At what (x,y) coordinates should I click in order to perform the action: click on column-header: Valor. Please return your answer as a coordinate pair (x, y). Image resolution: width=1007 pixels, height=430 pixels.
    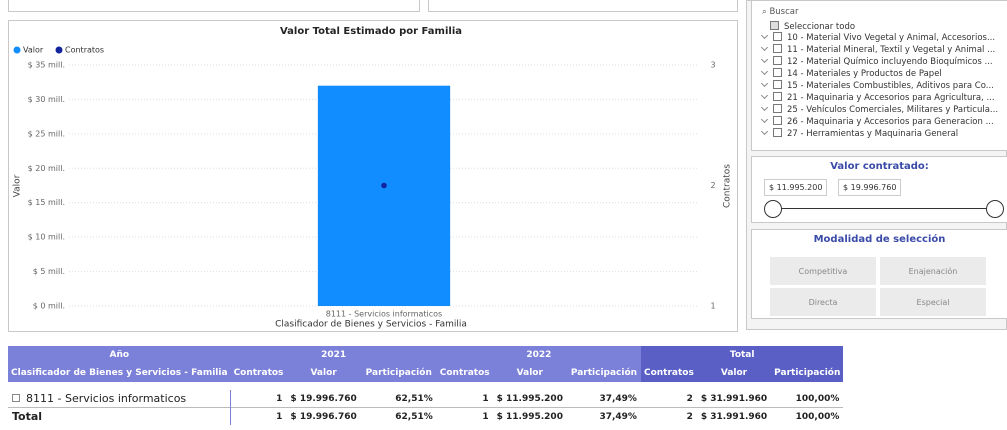
    Looking at the image, I should click on (734, 373).